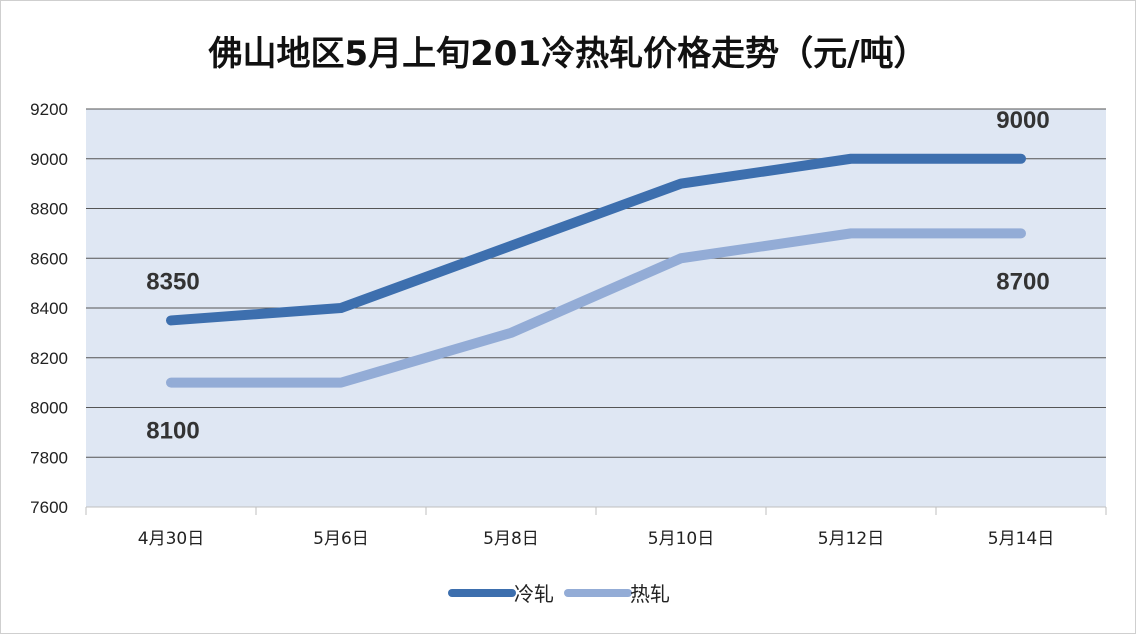  I want to click on data-label: 8700, so click(1022, 281).